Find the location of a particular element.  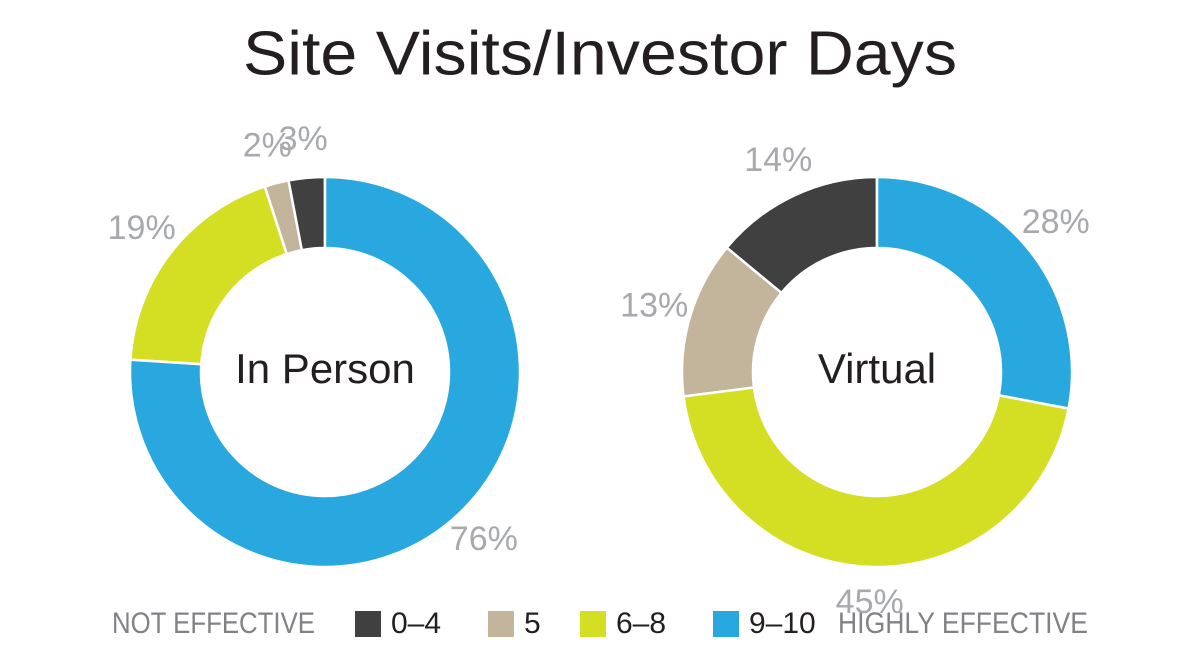

legend-entry: 5 is located at coordinates (532, 623).